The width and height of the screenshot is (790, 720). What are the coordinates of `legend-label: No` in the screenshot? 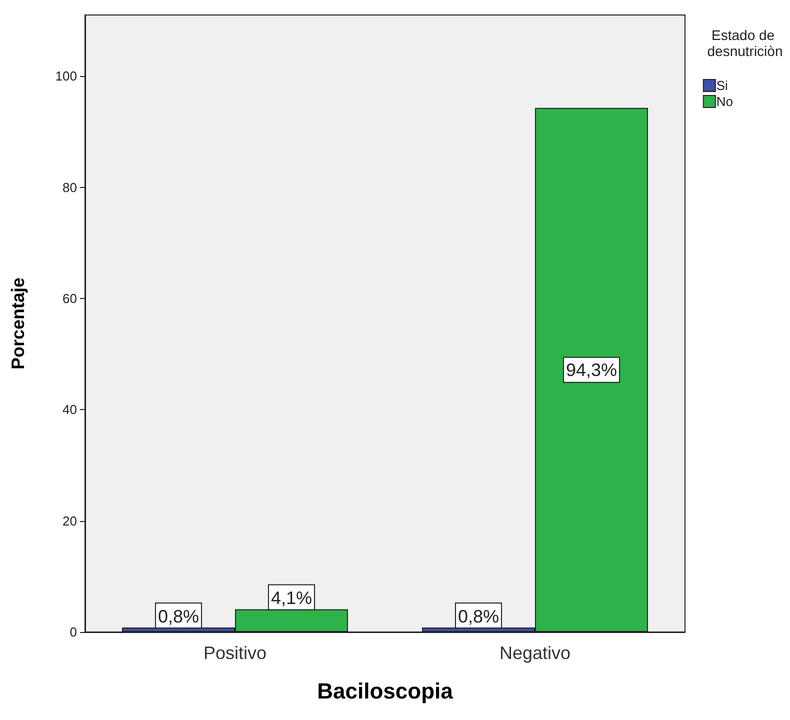 It's located at (725, 101).